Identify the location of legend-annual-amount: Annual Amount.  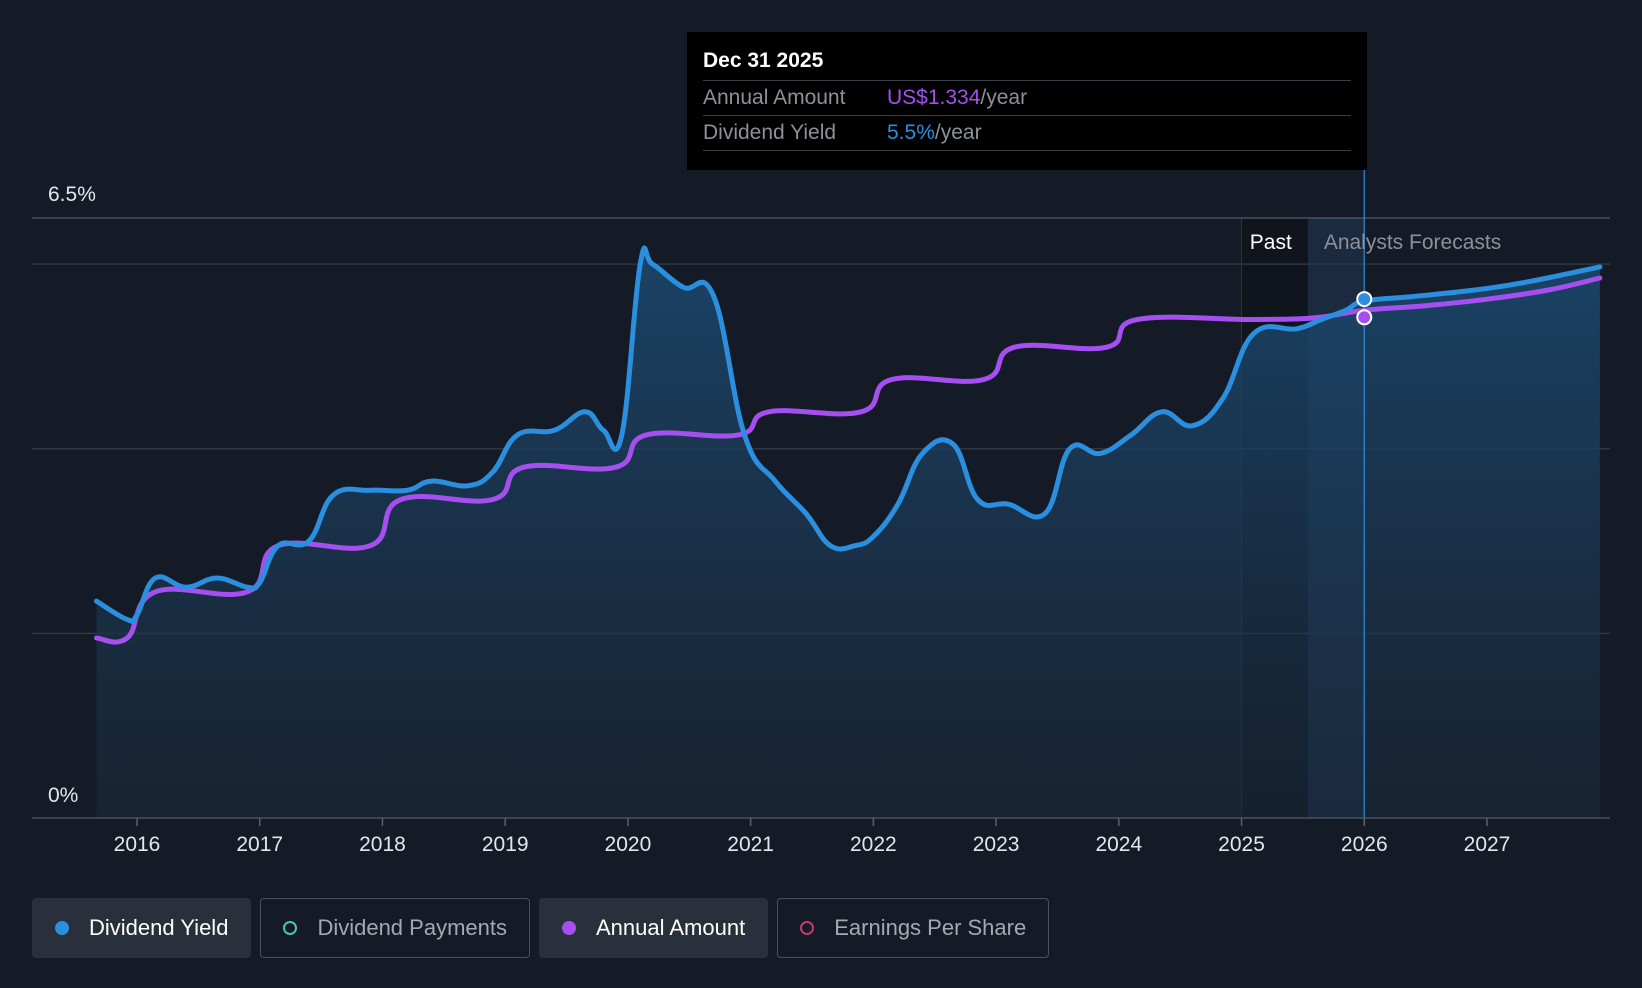
(653, 928).